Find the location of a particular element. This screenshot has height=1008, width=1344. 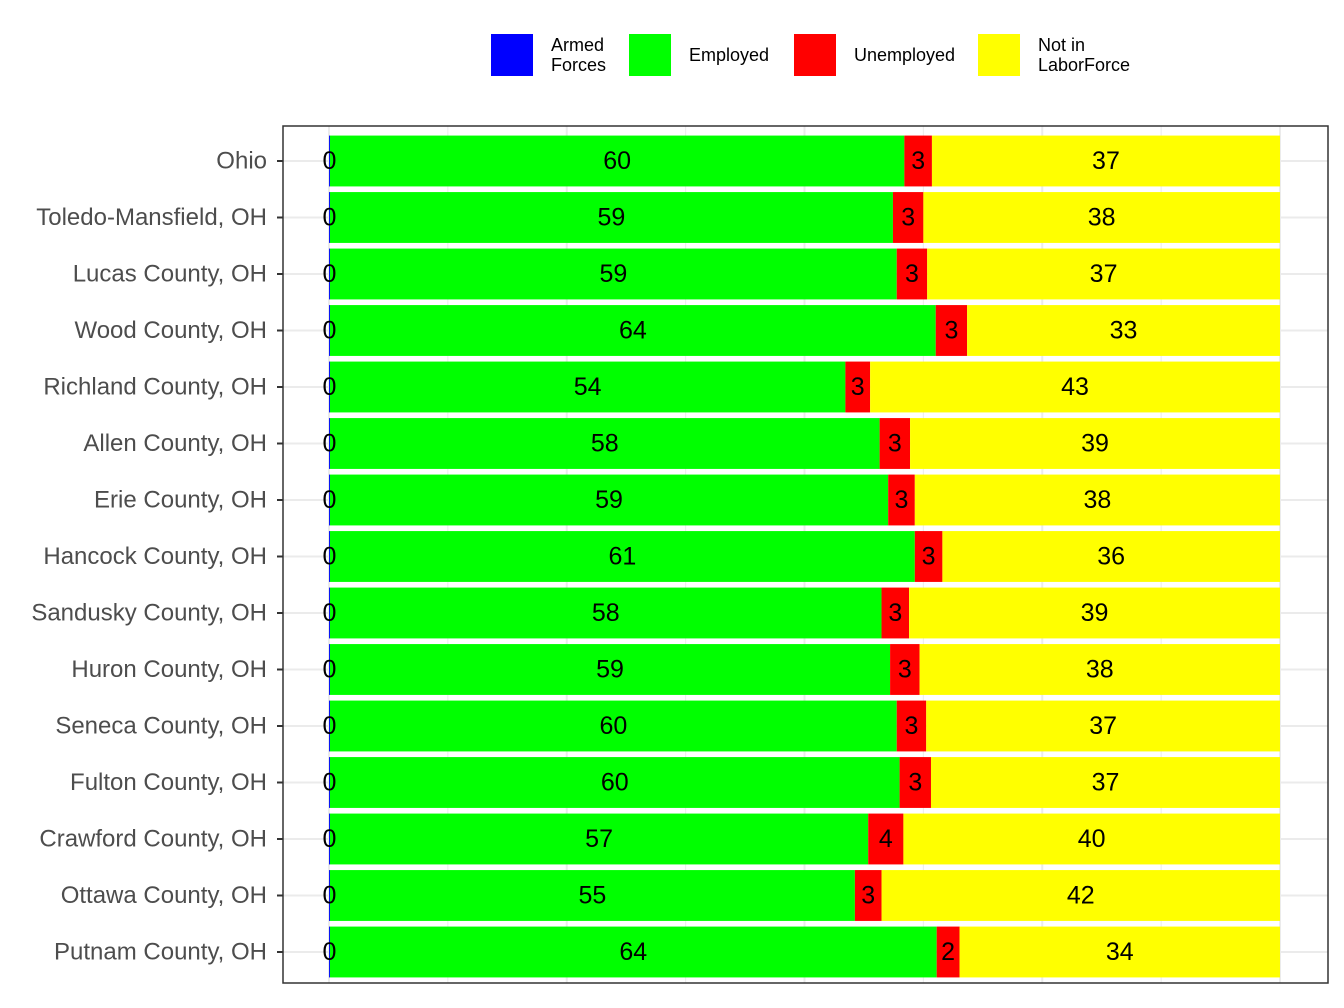

category-label-putnam-county-oh: Putnam County, OH is located at coordinates (160, 952).